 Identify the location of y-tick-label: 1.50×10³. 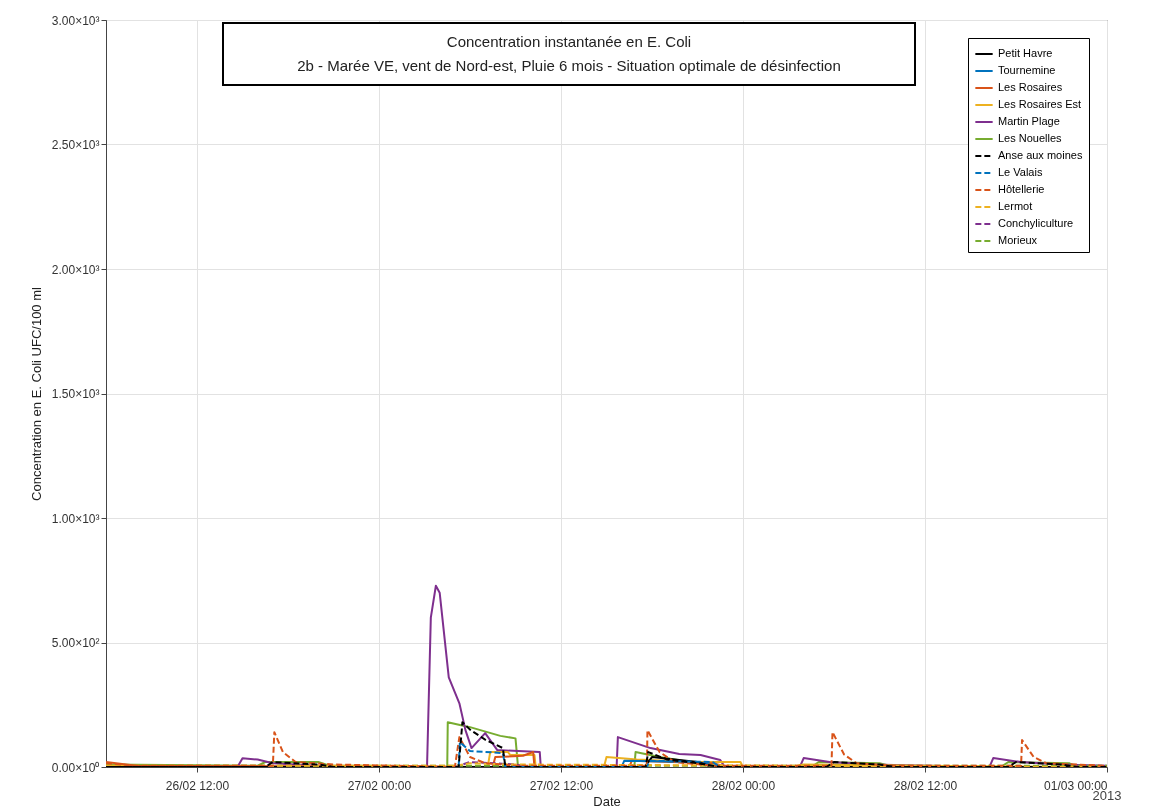
(75, 394).